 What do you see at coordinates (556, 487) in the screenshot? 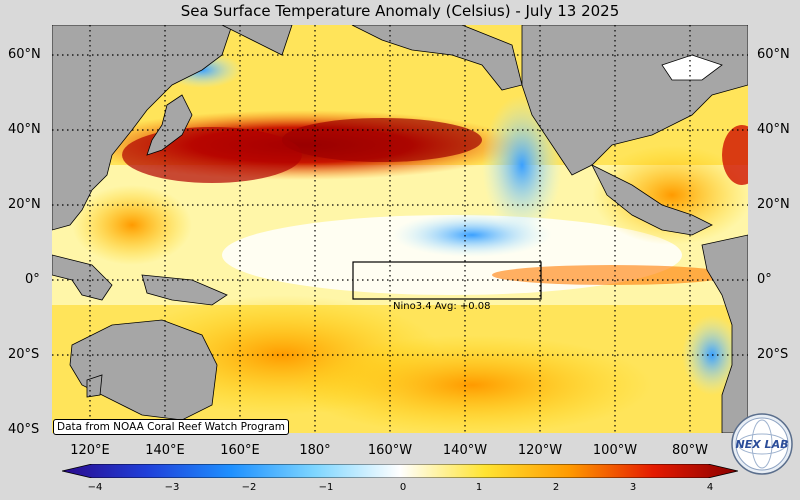
I see `colorbar-tick: 2` at bounding box center [556, 487].